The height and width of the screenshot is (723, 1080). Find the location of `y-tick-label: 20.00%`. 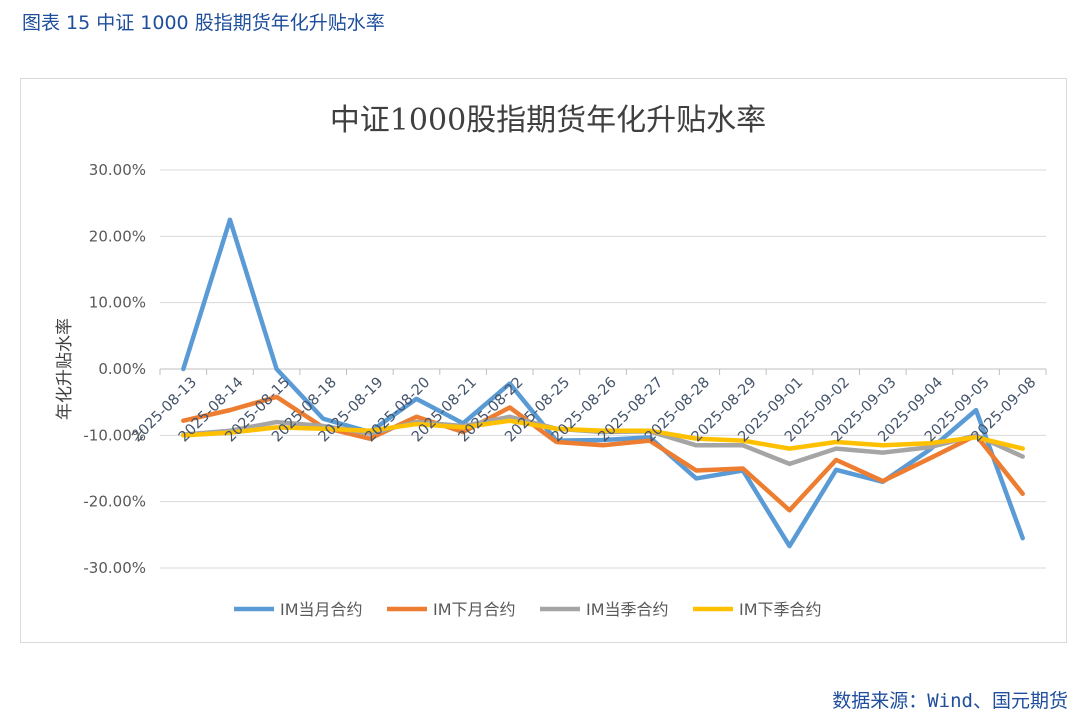

y-tick-label: 20.00% is located at coordinates (117, 236).